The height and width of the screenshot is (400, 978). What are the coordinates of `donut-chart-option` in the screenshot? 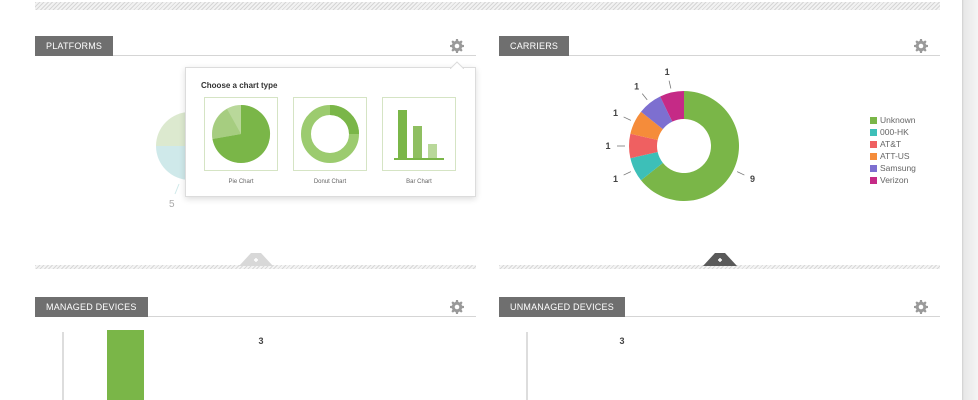 It's located at (330, 134).